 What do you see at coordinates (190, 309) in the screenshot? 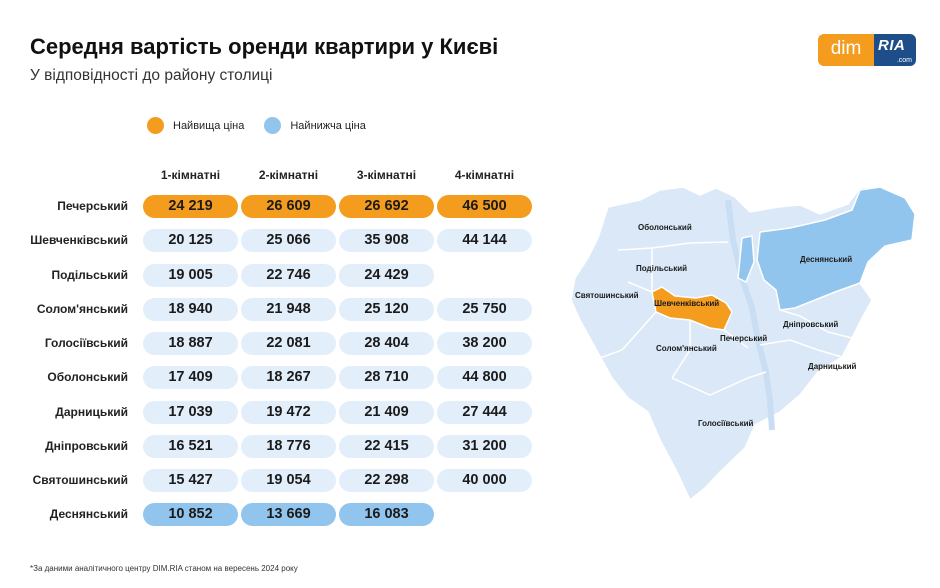
I see `value-cell: 18 940` at bounding box center [190, 309].